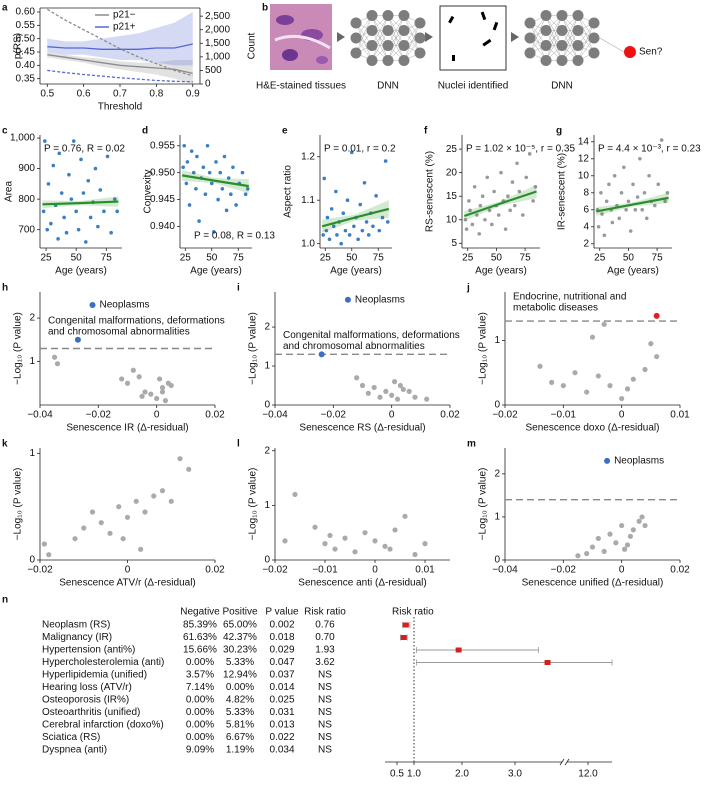 The width and height of the screenshot is (707, 787). Describe the element at coordinates (125, 305) in the screenshot. I see `highlight-label: Neoplasms` at that location.